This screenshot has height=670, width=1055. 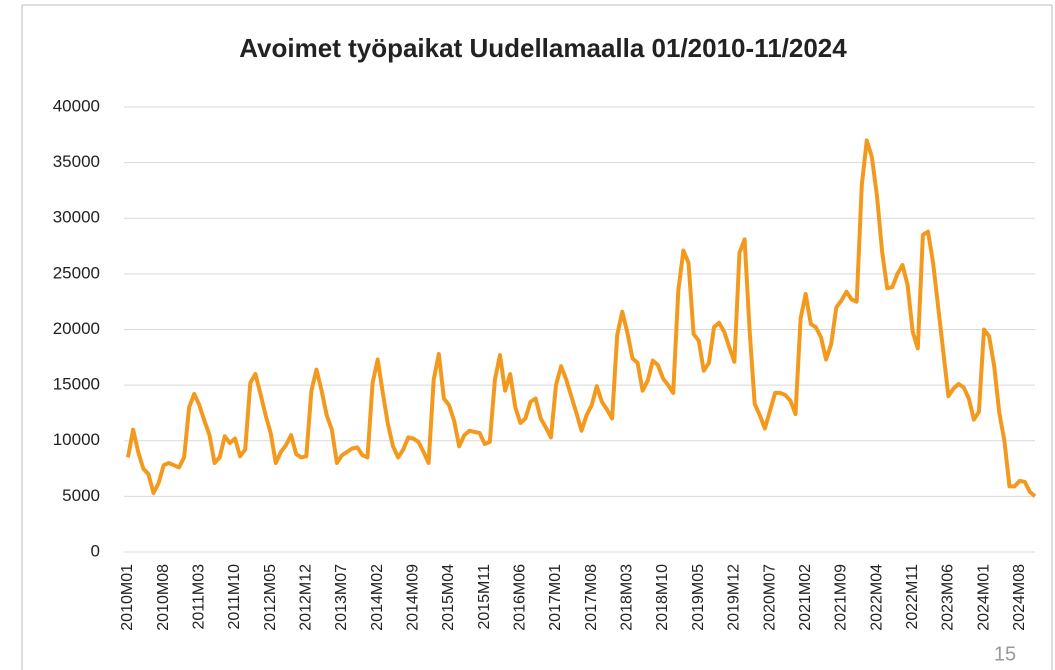 I want to click on x-tick-label: 2019M12, so click(x=734, y=597).